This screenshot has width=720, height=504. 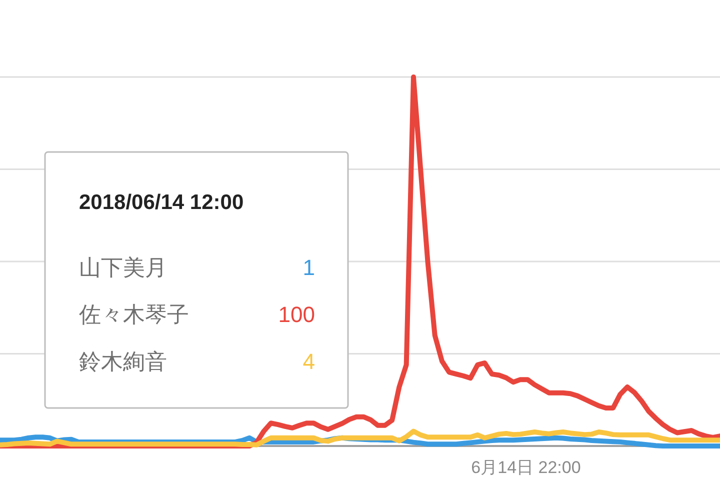 What do you see at coordinates (123, 267) in the screenshot?
I see `annotation: 山下美月` at bounding box center [123, 267].